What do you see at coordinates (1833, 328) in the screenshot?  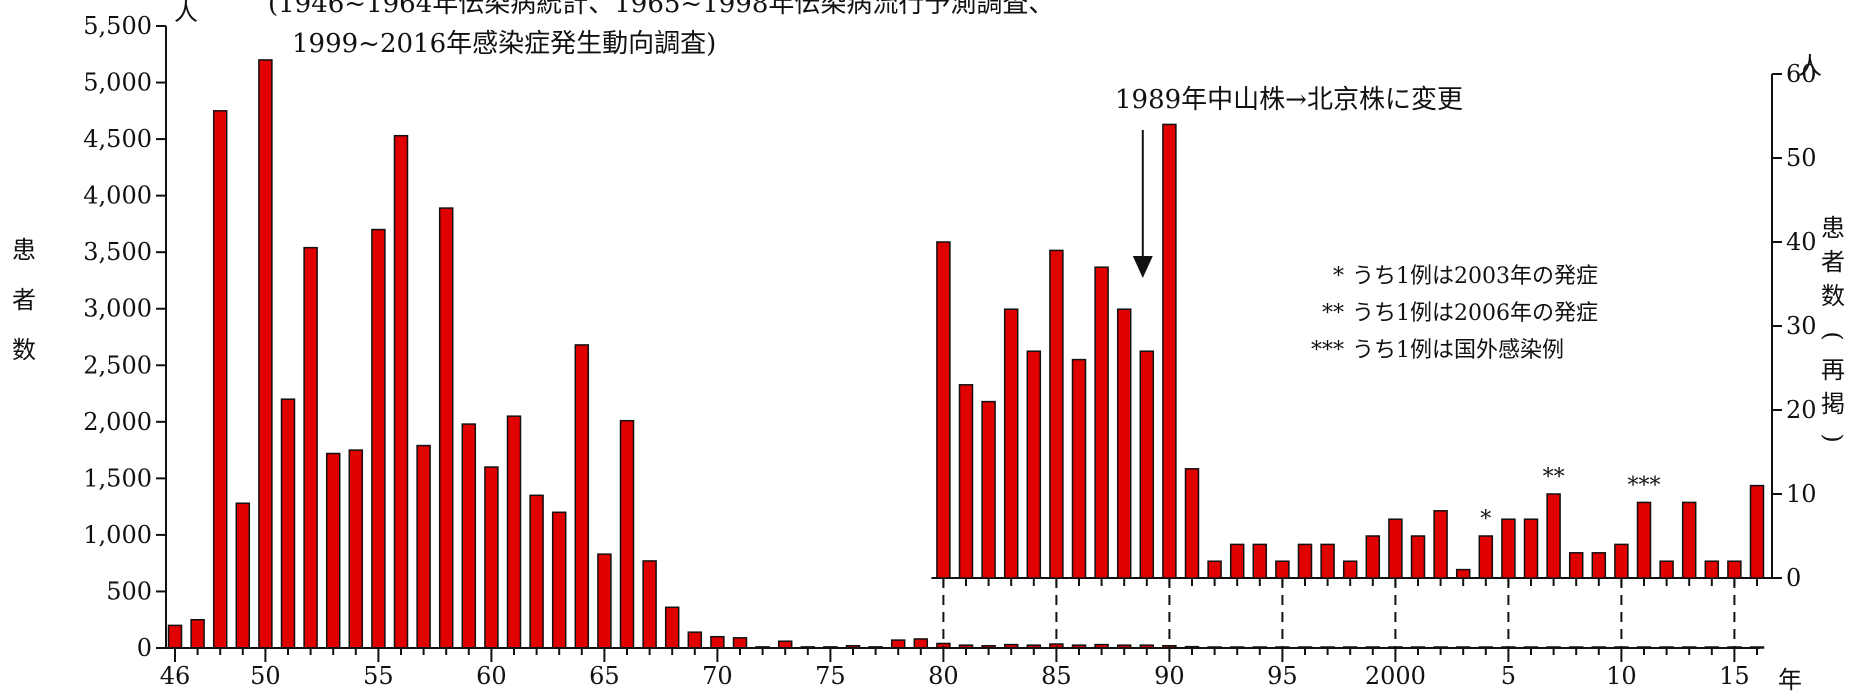 I see `inset-y-axis-label: 患者数 (再掲)` at bounding box center [1833, 328].